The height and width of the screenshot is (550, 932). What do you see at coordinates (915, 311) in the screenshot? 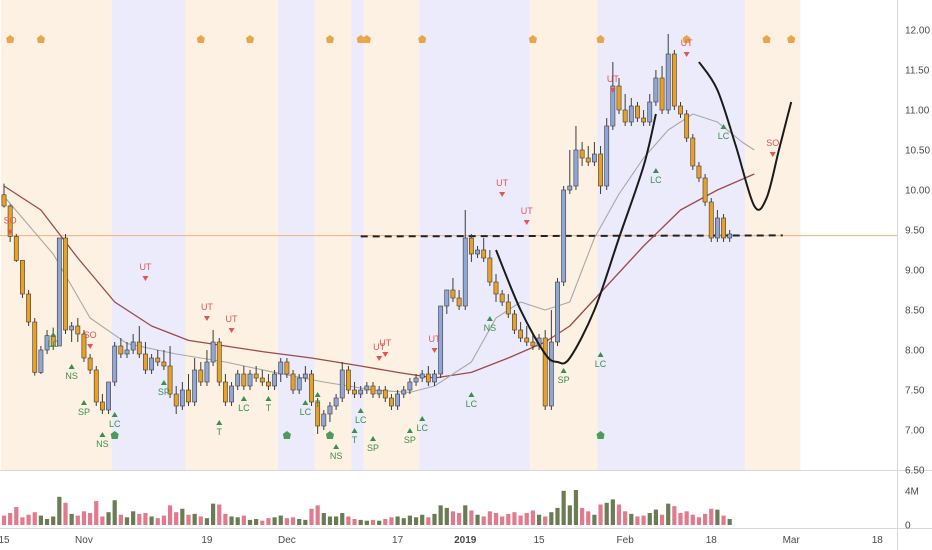
I see `price-tick-label: 8.50` at bounding box center [915, 311].